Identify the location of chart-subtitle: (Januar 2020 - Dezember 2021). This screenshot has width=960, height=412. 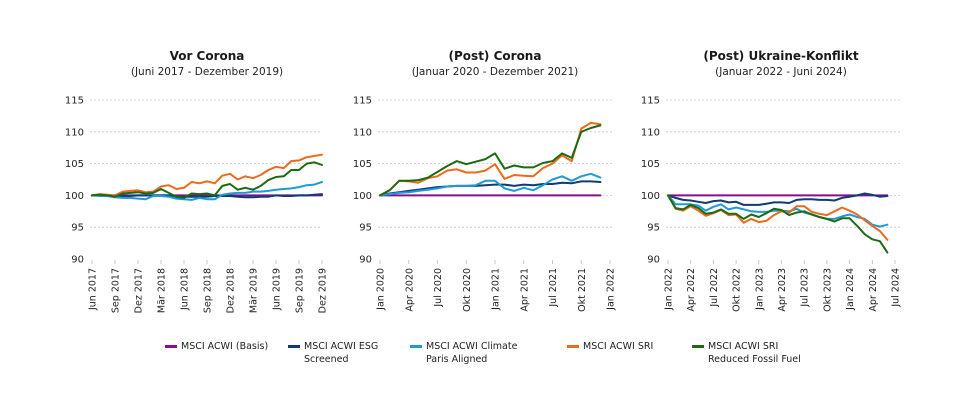
(495, 72).